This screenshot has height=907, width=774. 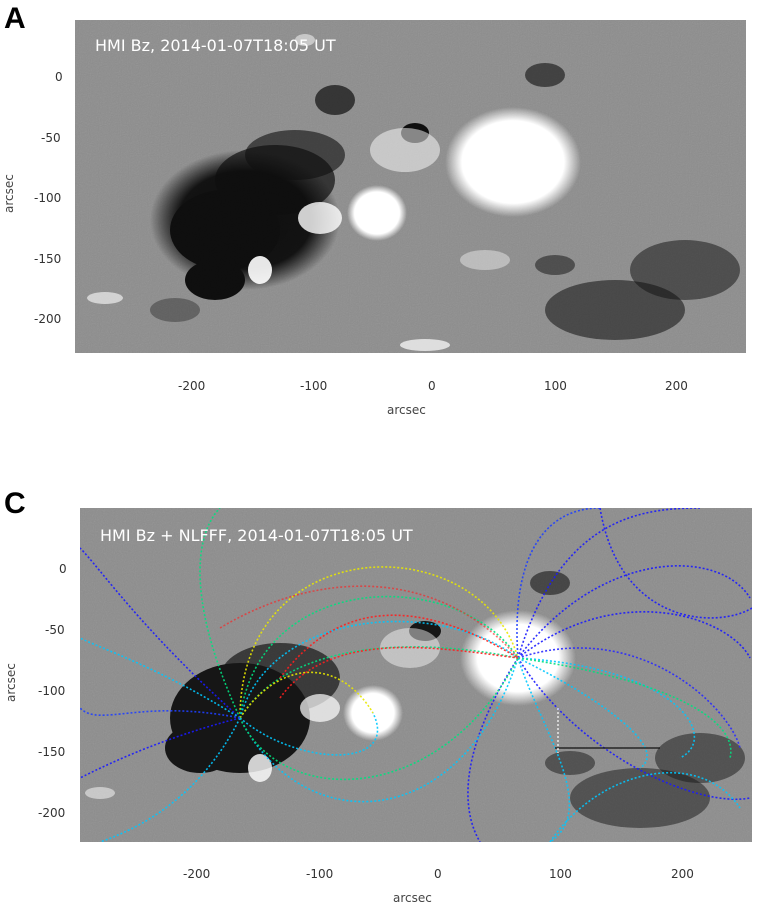 What do you see at coordinates (11, 682) in the screenshot?
I see `panel-c-ylabel: arcsec` at bounding box center [11, 682].